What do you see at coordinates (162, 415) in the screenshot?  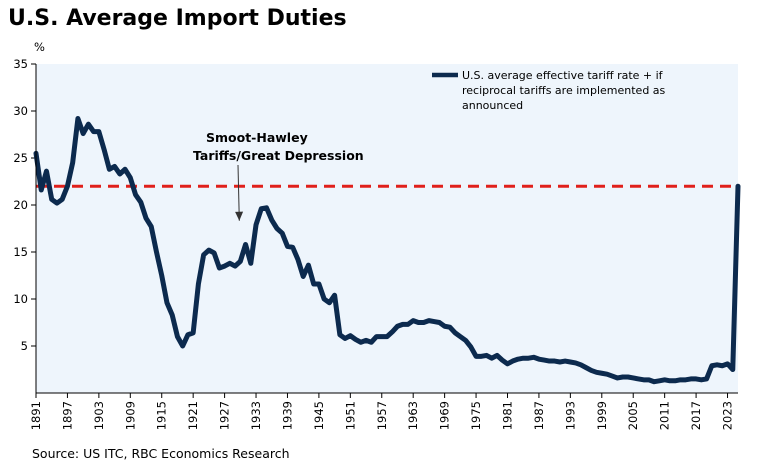 I see `x-tick-label-1915: 1915` at bounding box center [162, 415].